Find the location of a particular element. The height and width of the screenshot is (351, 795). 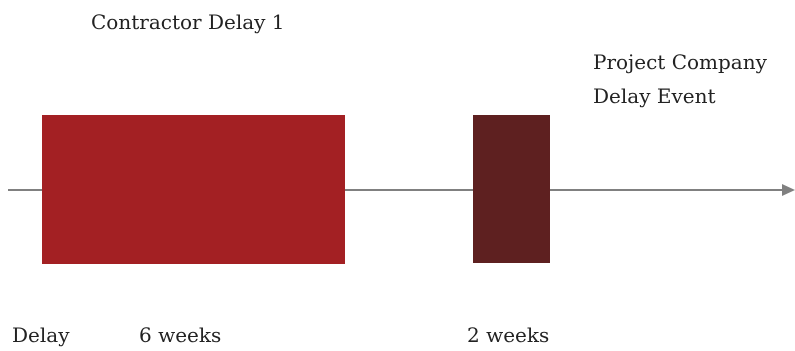

contractor-delay-duration: 6 weeks is located at coordinates (180, 335).